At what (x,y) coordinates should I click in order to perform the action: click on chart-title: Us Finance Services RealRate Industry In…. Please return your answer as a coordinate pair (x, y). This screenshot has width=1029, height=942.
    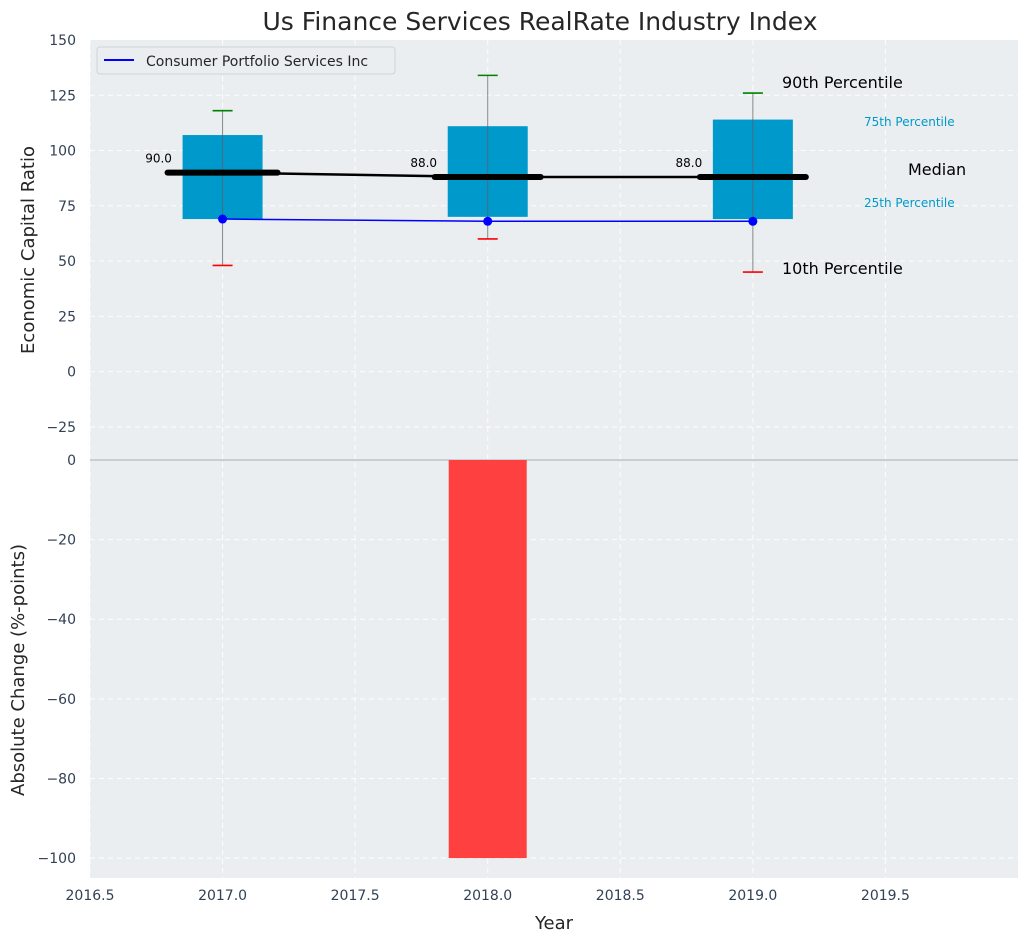
    Looking at the image, I should click on (540, 21).